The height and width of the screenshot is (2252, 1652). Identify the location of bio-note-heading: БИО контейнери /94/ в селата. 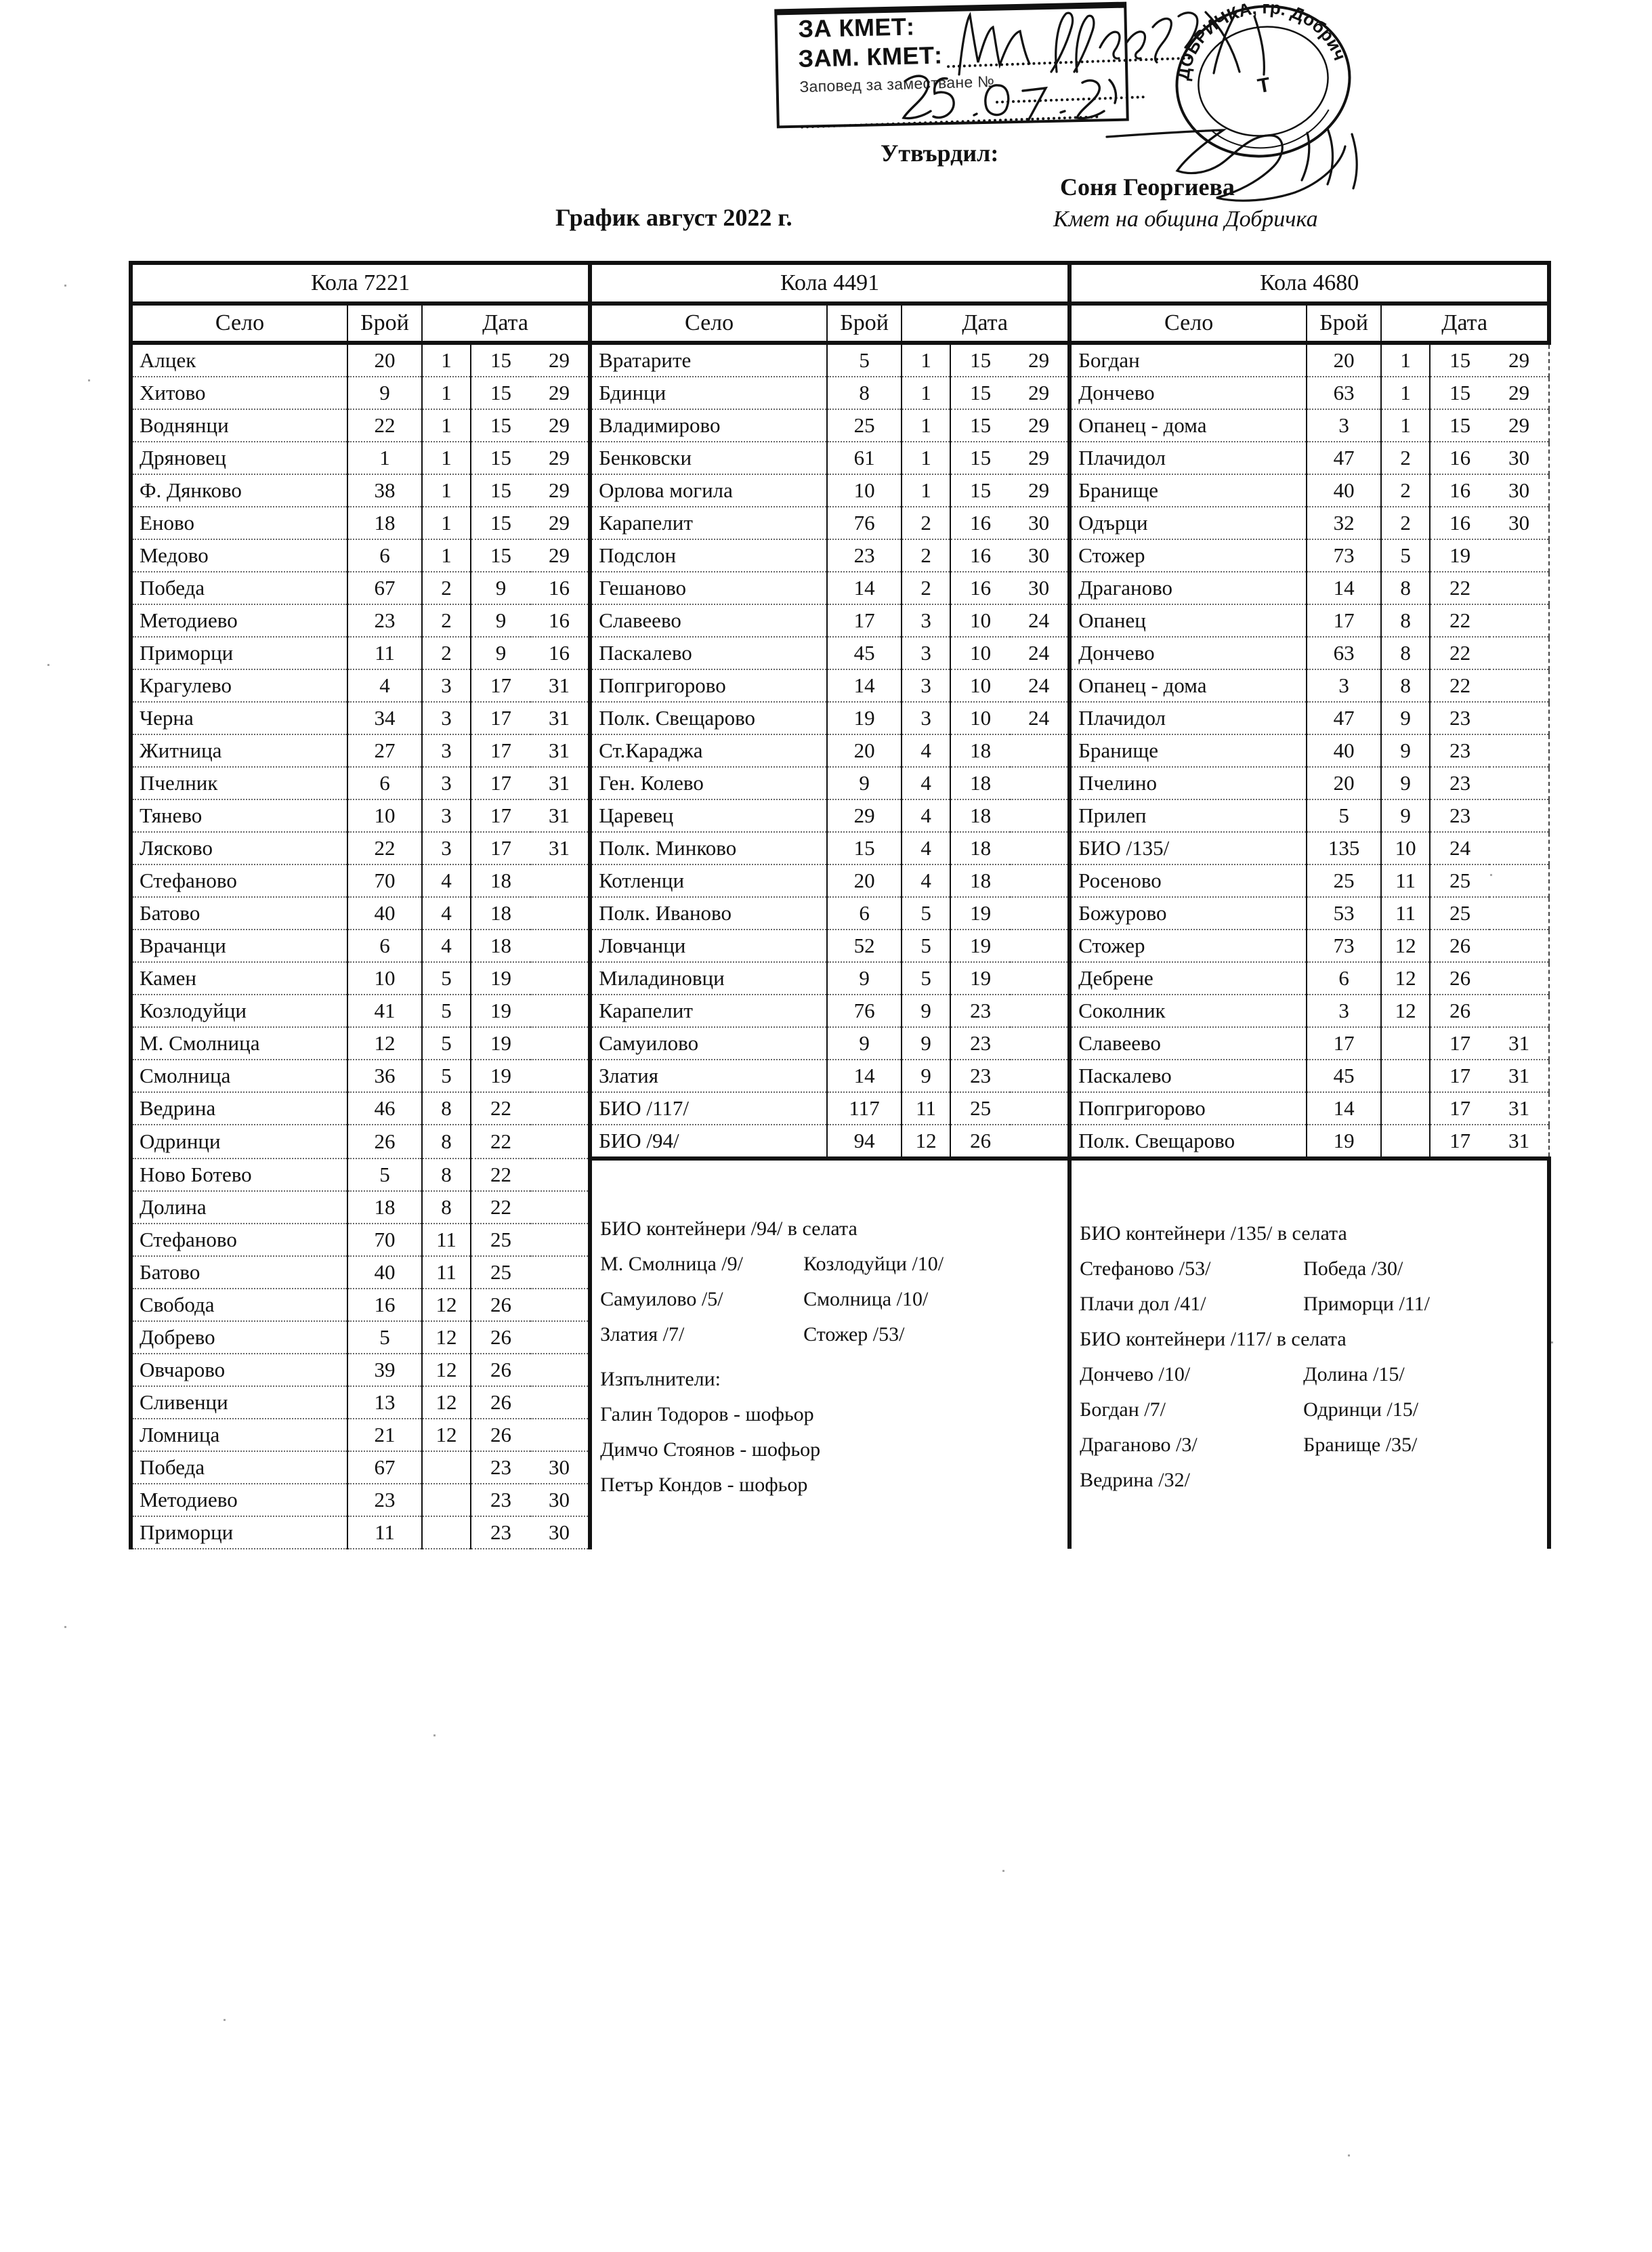
(729, 1228).